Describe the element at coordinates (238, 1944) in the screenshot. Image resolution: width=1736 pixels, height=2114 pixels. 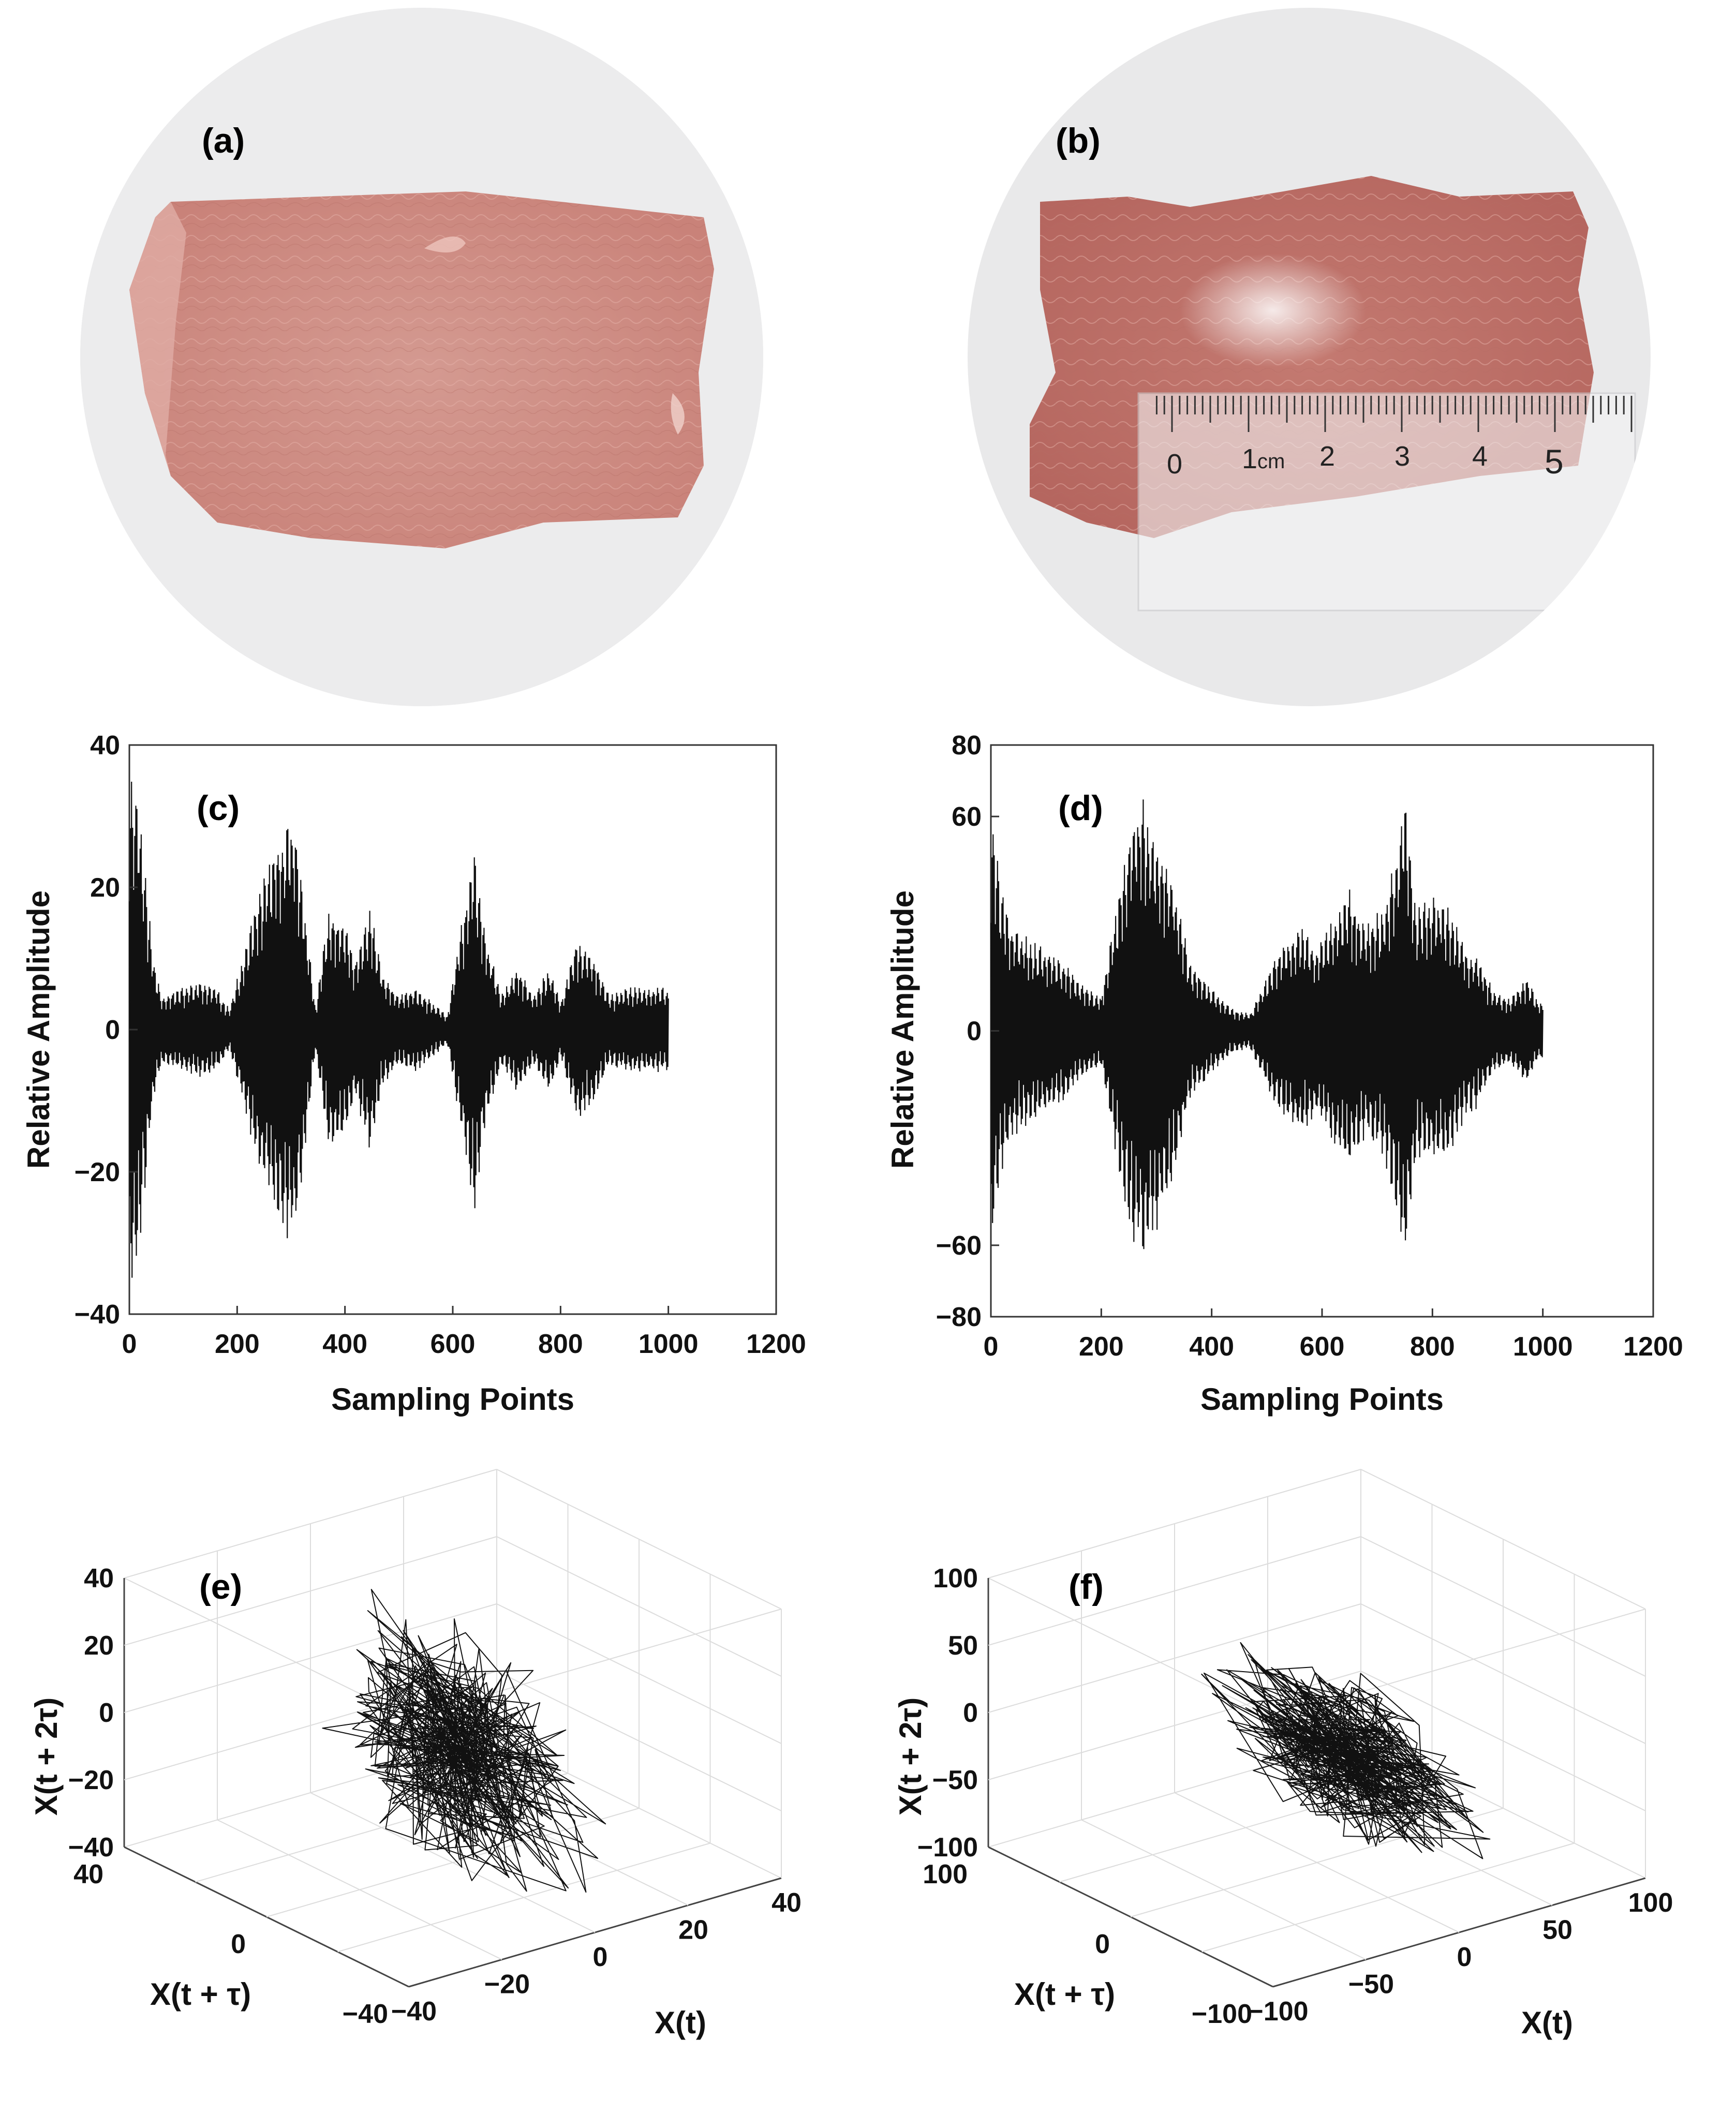
I see `chart-e-ytick-label: 0` at that location.